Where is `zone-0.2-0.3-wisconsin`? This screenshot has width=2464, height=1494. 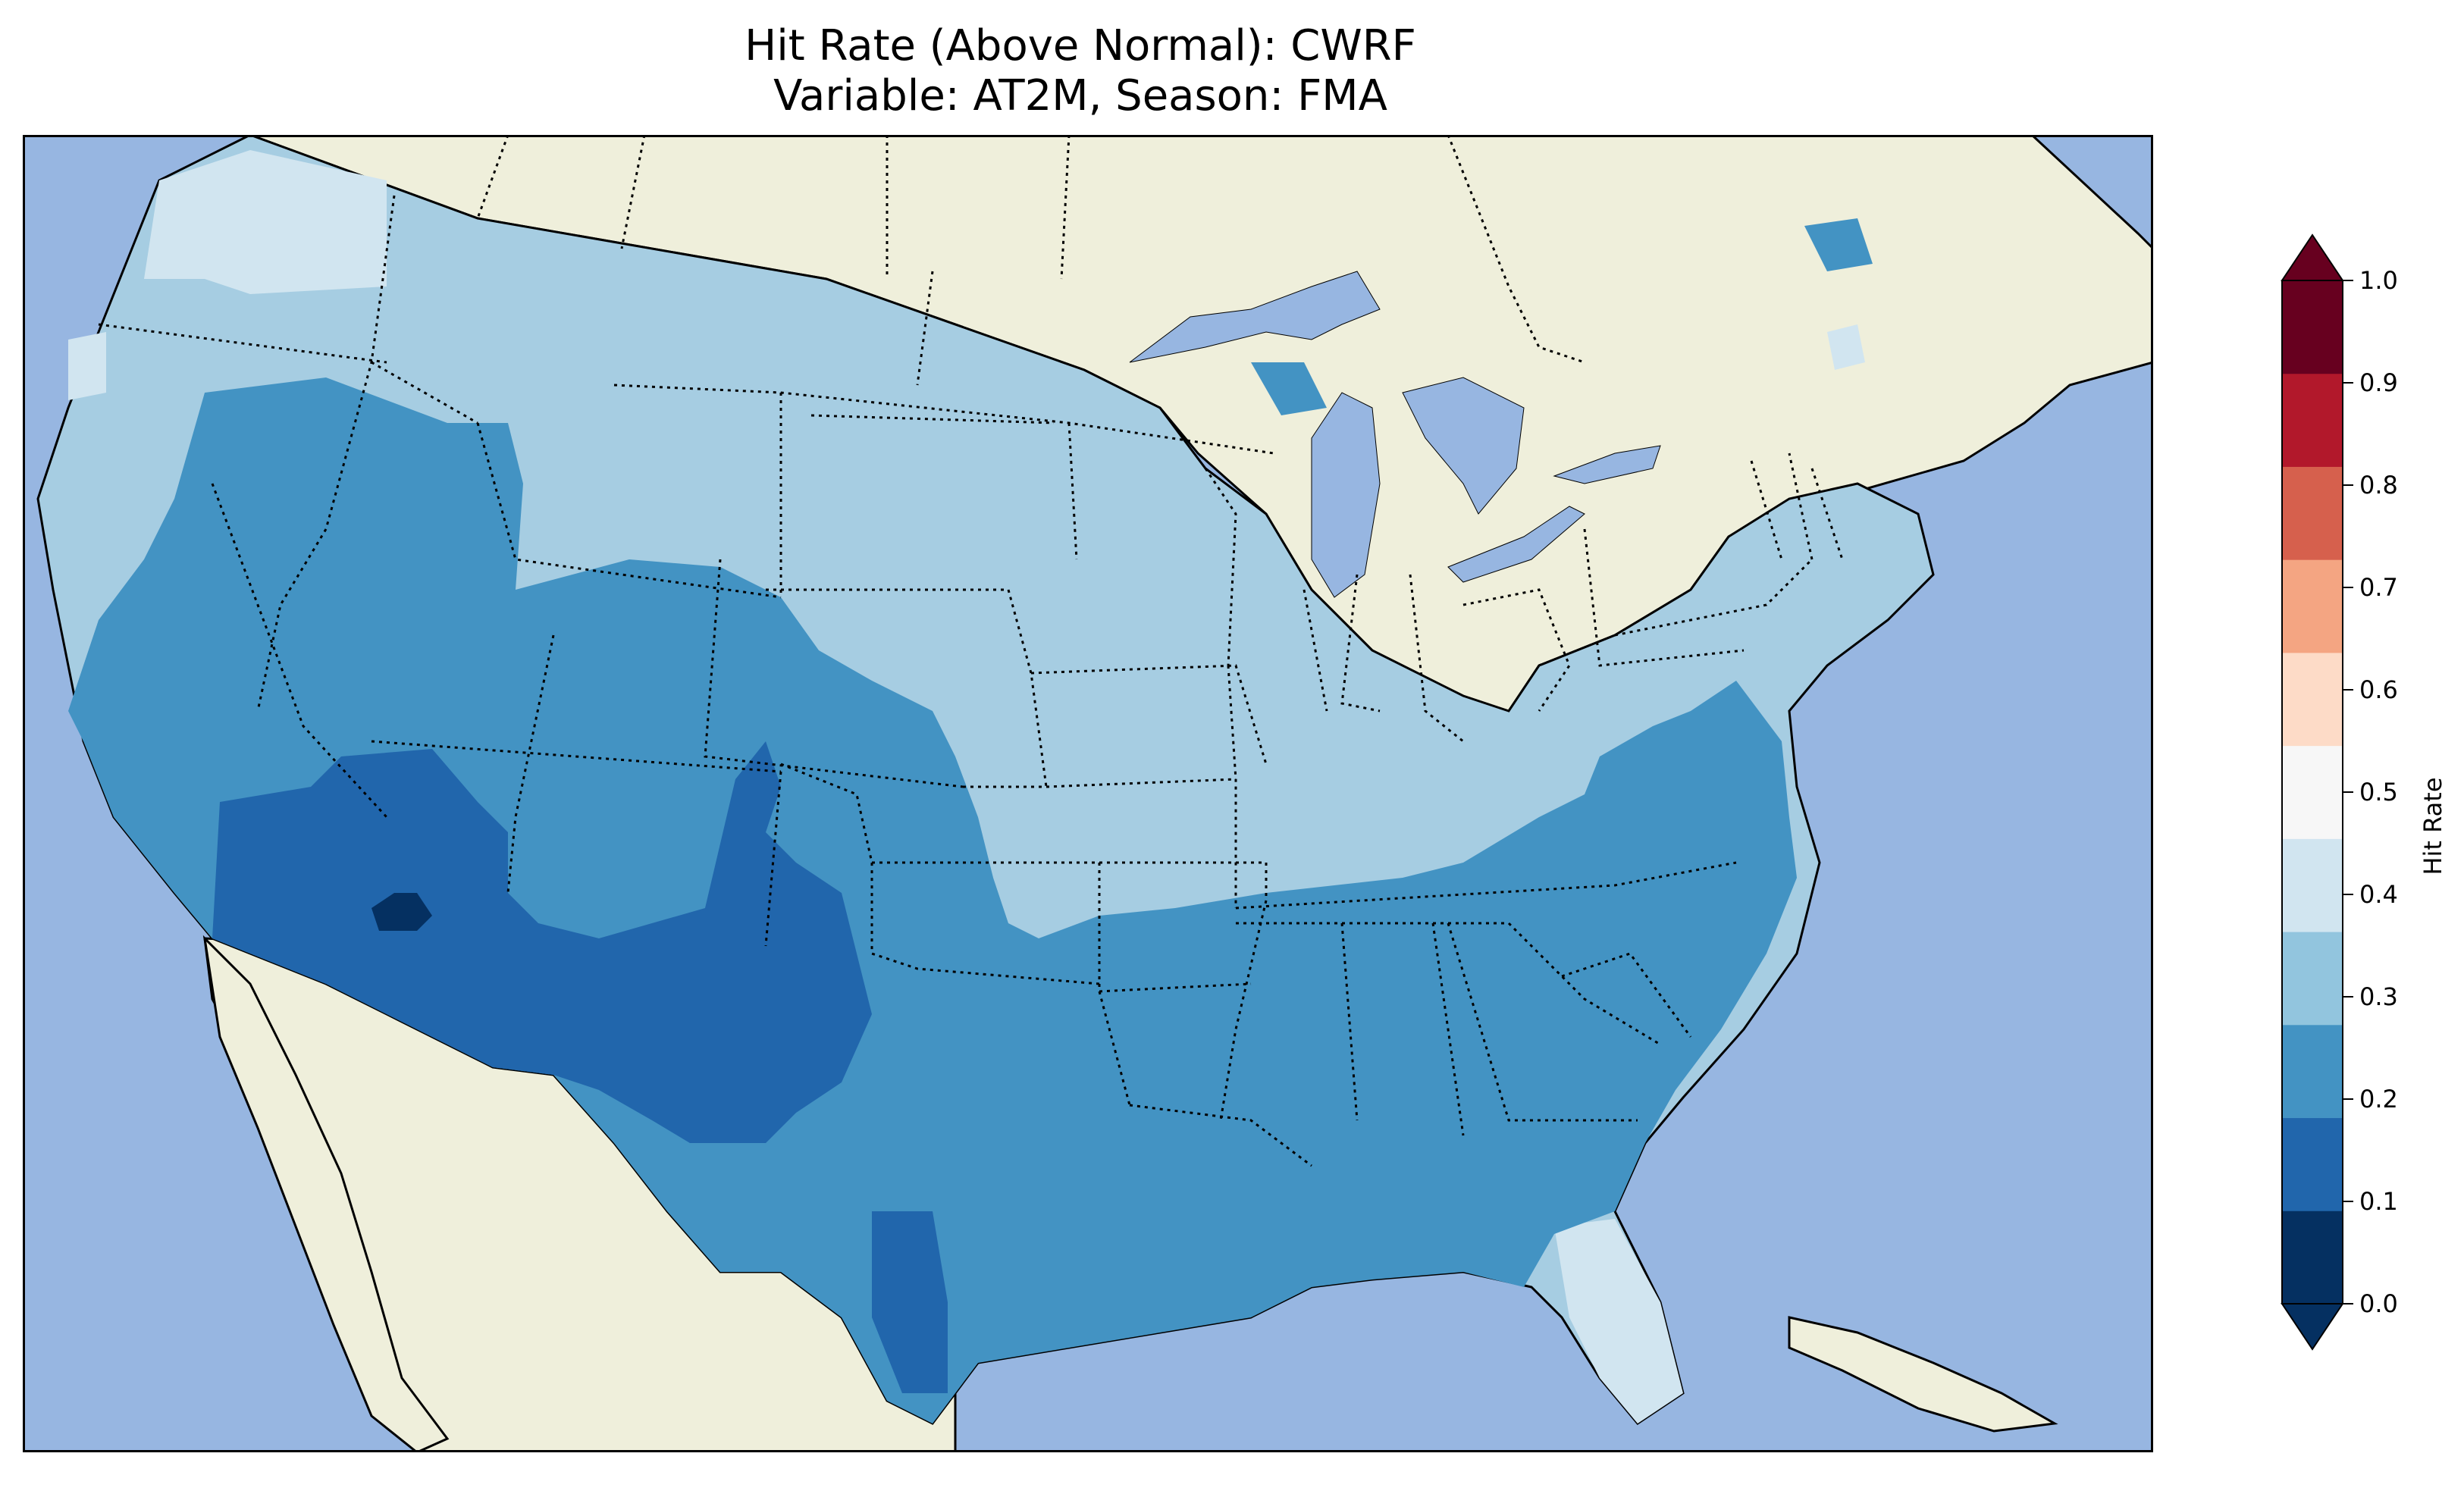 zone-0.2-0.3-wisconsin is located at coordinates (1289, 388).